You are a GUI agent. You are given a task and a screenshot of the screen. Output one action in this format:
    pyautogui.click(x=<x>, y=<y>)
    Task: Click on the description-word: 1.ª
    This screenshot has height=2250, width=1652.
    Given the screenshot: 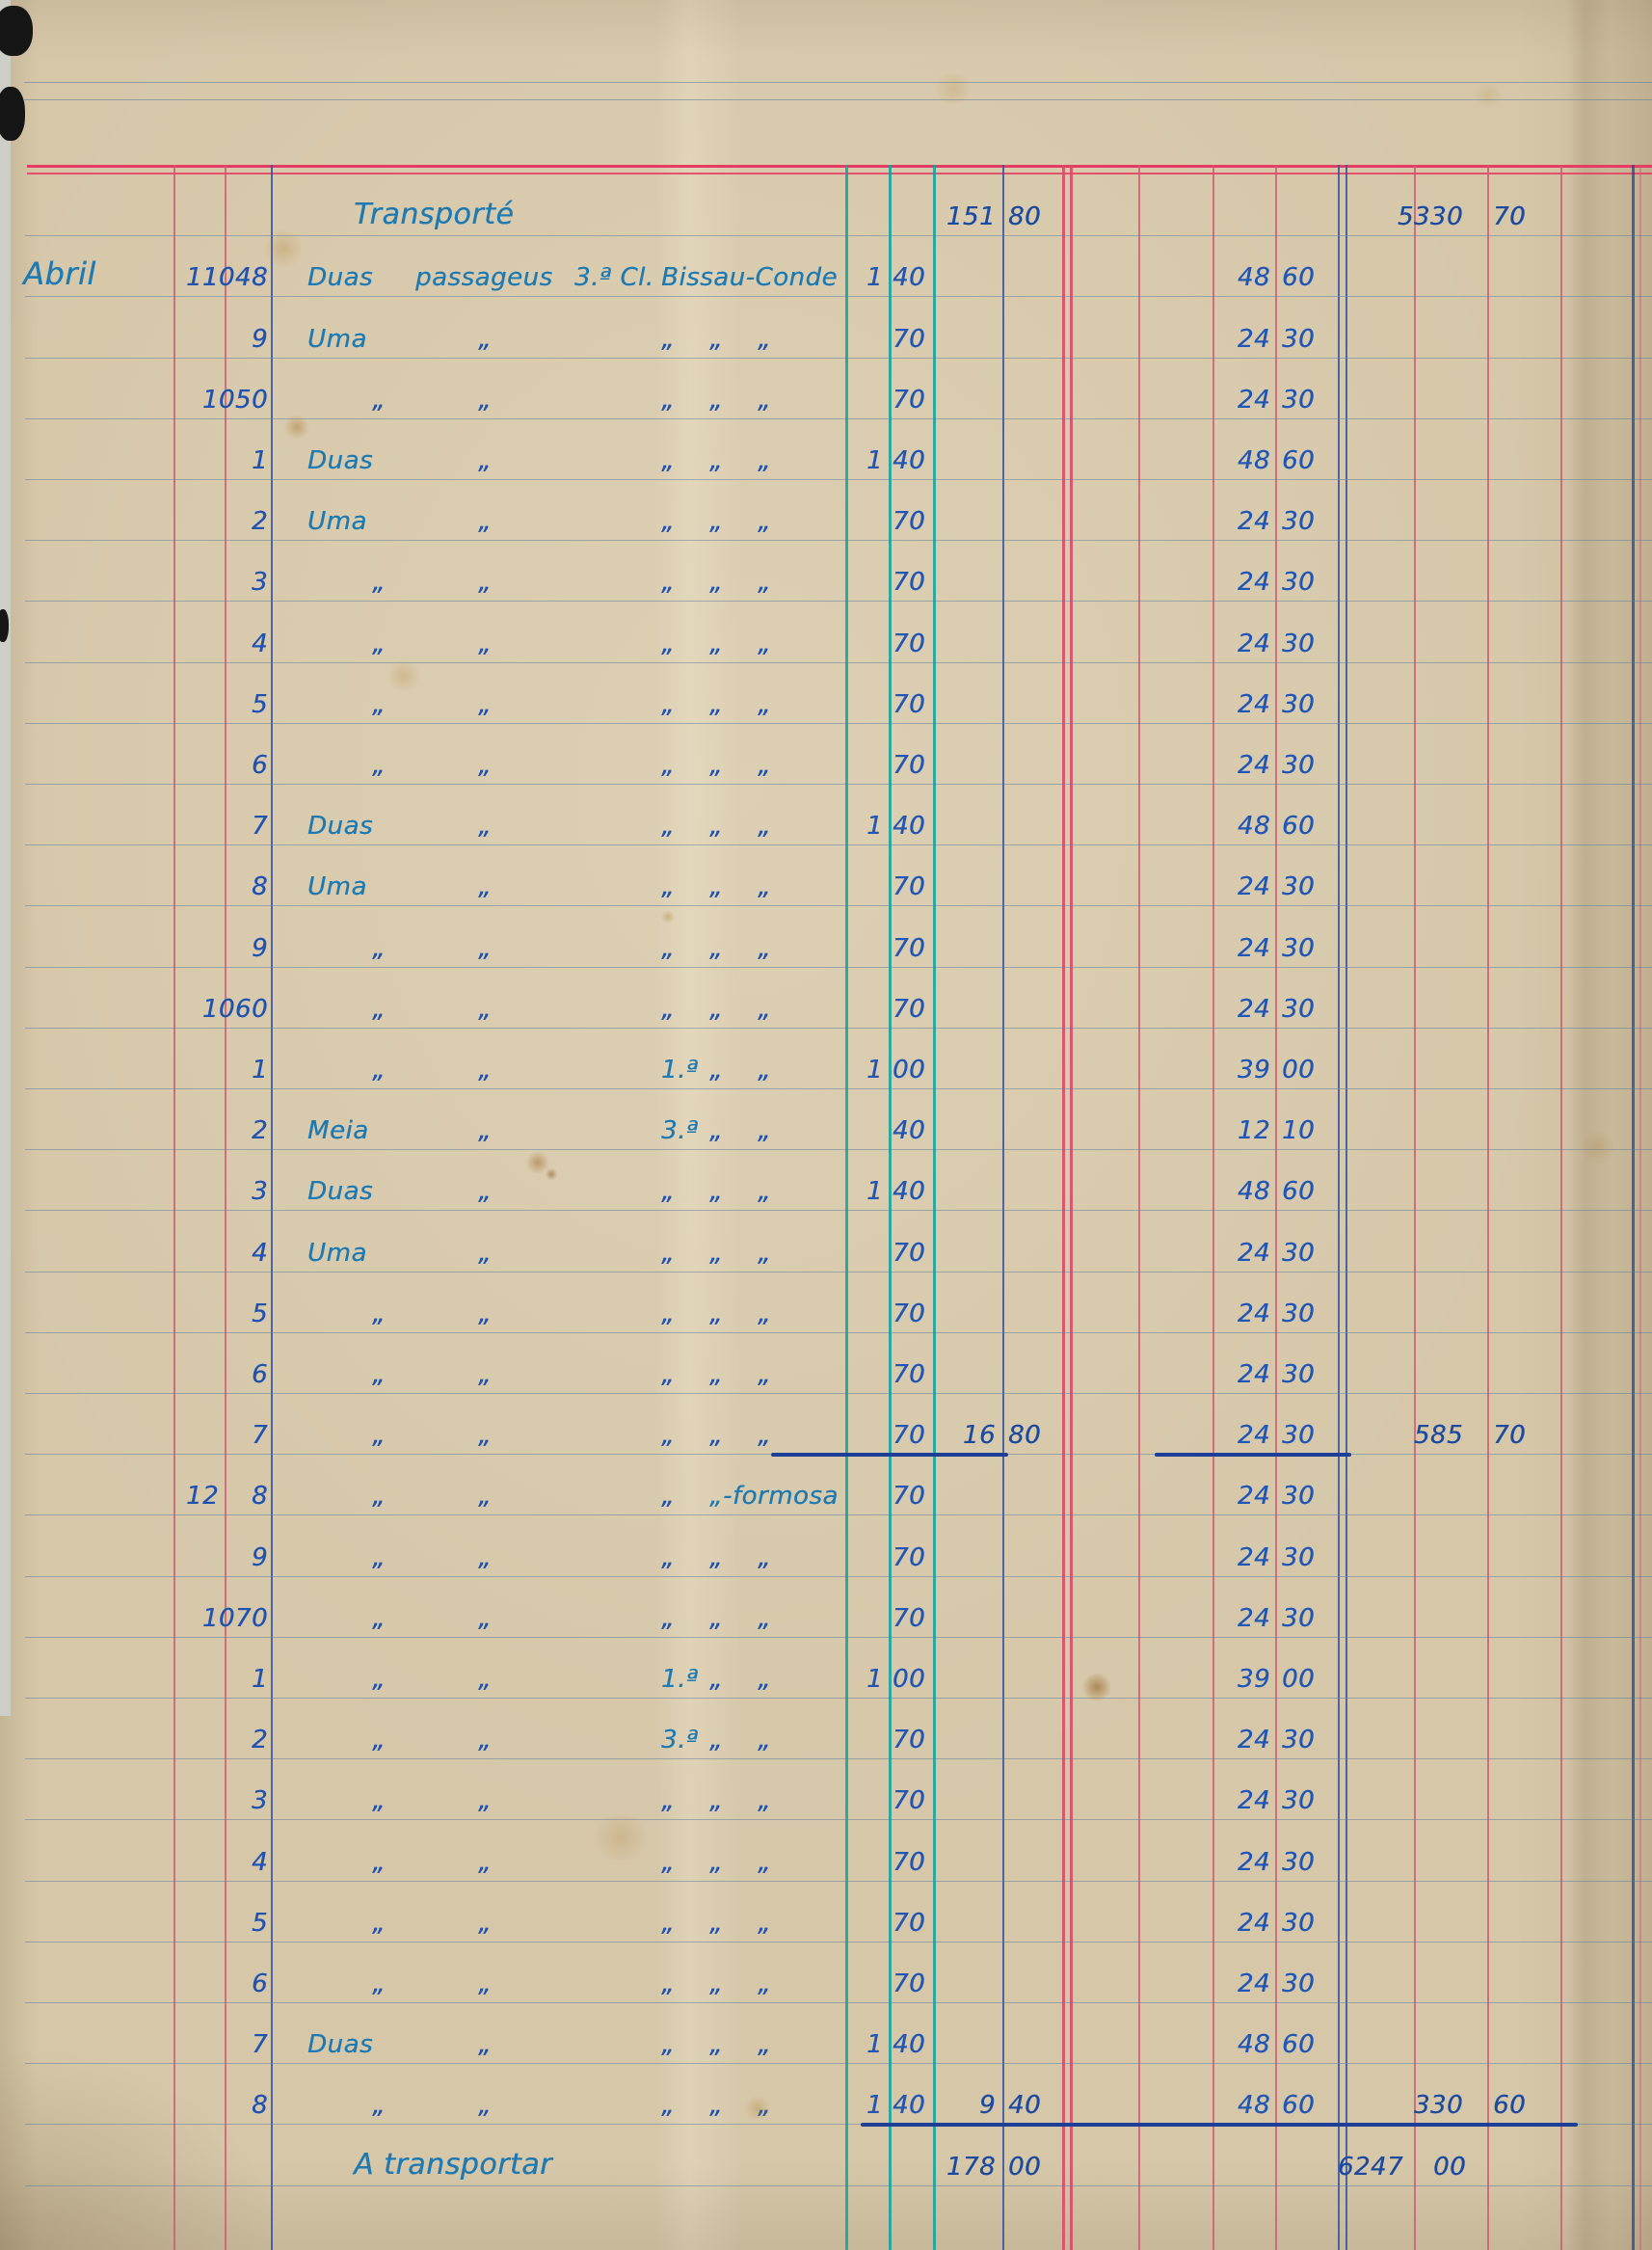 What is the action you would take?
    pyautogui.click(x=680, y=1070)
    